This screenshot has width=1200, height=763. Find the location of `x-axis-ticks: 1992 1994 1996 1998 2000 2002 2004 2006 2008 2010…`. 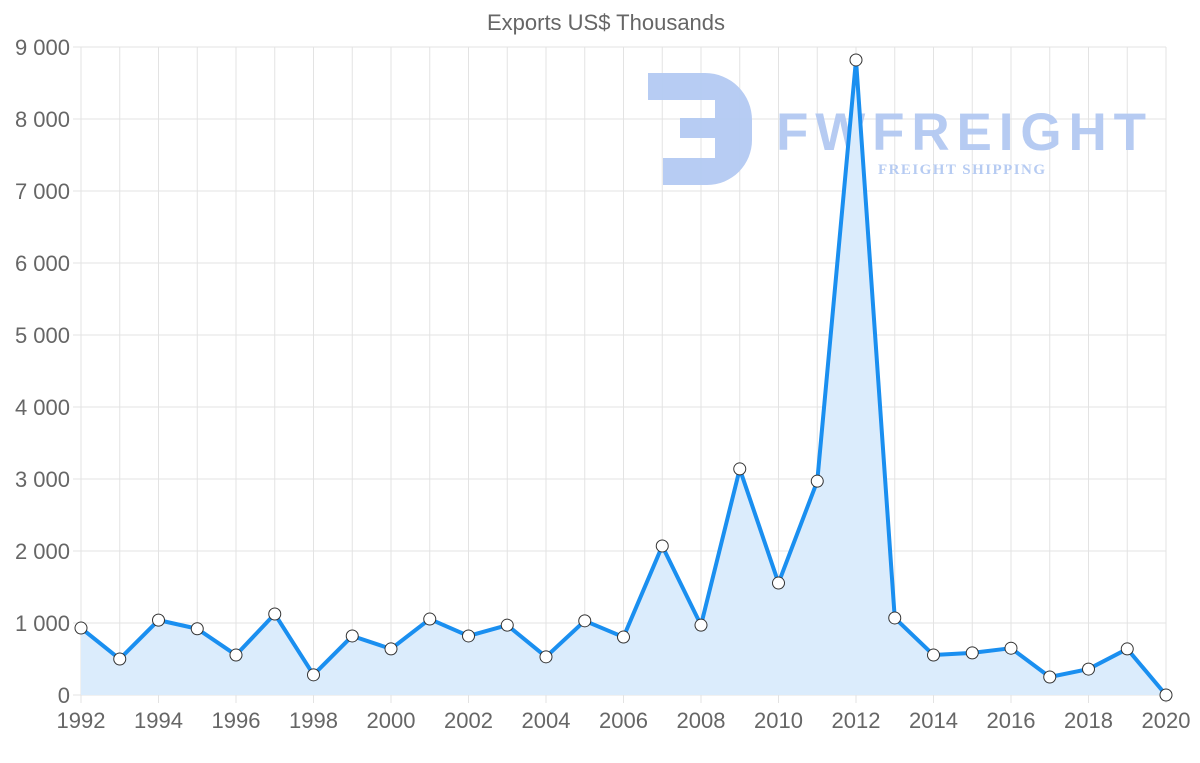

x-axis-ticks: 1992 1994 1996 1998 2000 2002 2004 2006 2008 2010… is located at coordinates (624, 720).